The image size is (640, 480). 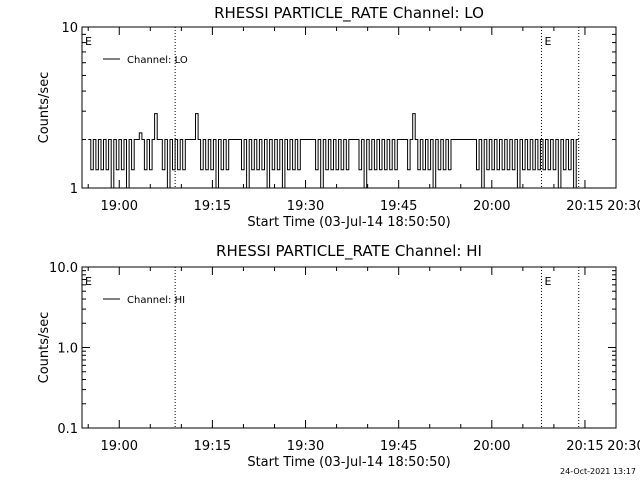 What do you see at coordinates (69, 28) in the screenshot?
I see `y-tick-label: 10` at bounding box center [69, 28].